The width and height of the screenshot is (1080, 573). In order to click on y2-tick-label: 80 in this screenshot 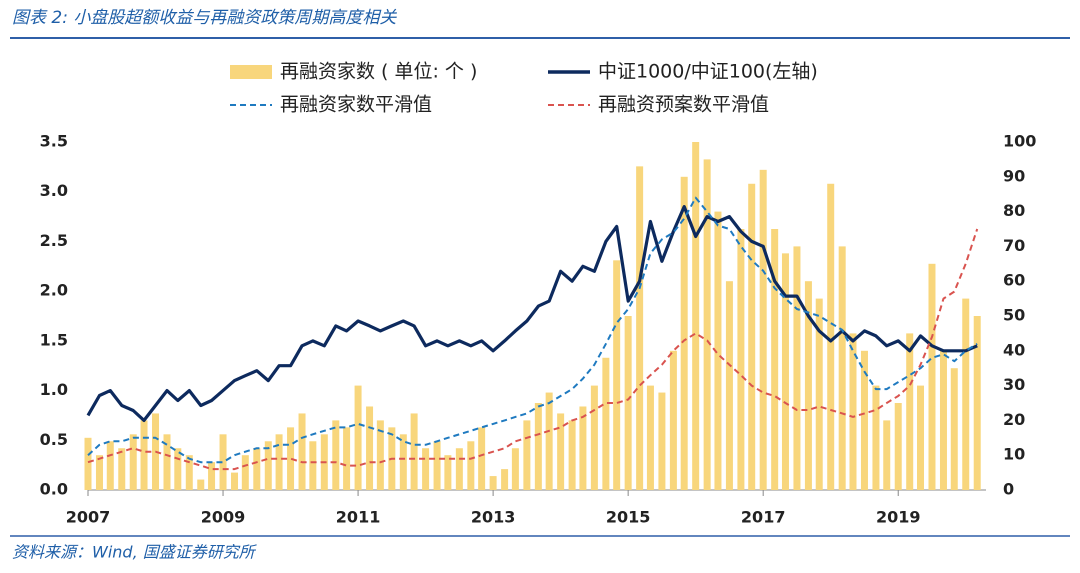, I will do `click(1014, 210)`.